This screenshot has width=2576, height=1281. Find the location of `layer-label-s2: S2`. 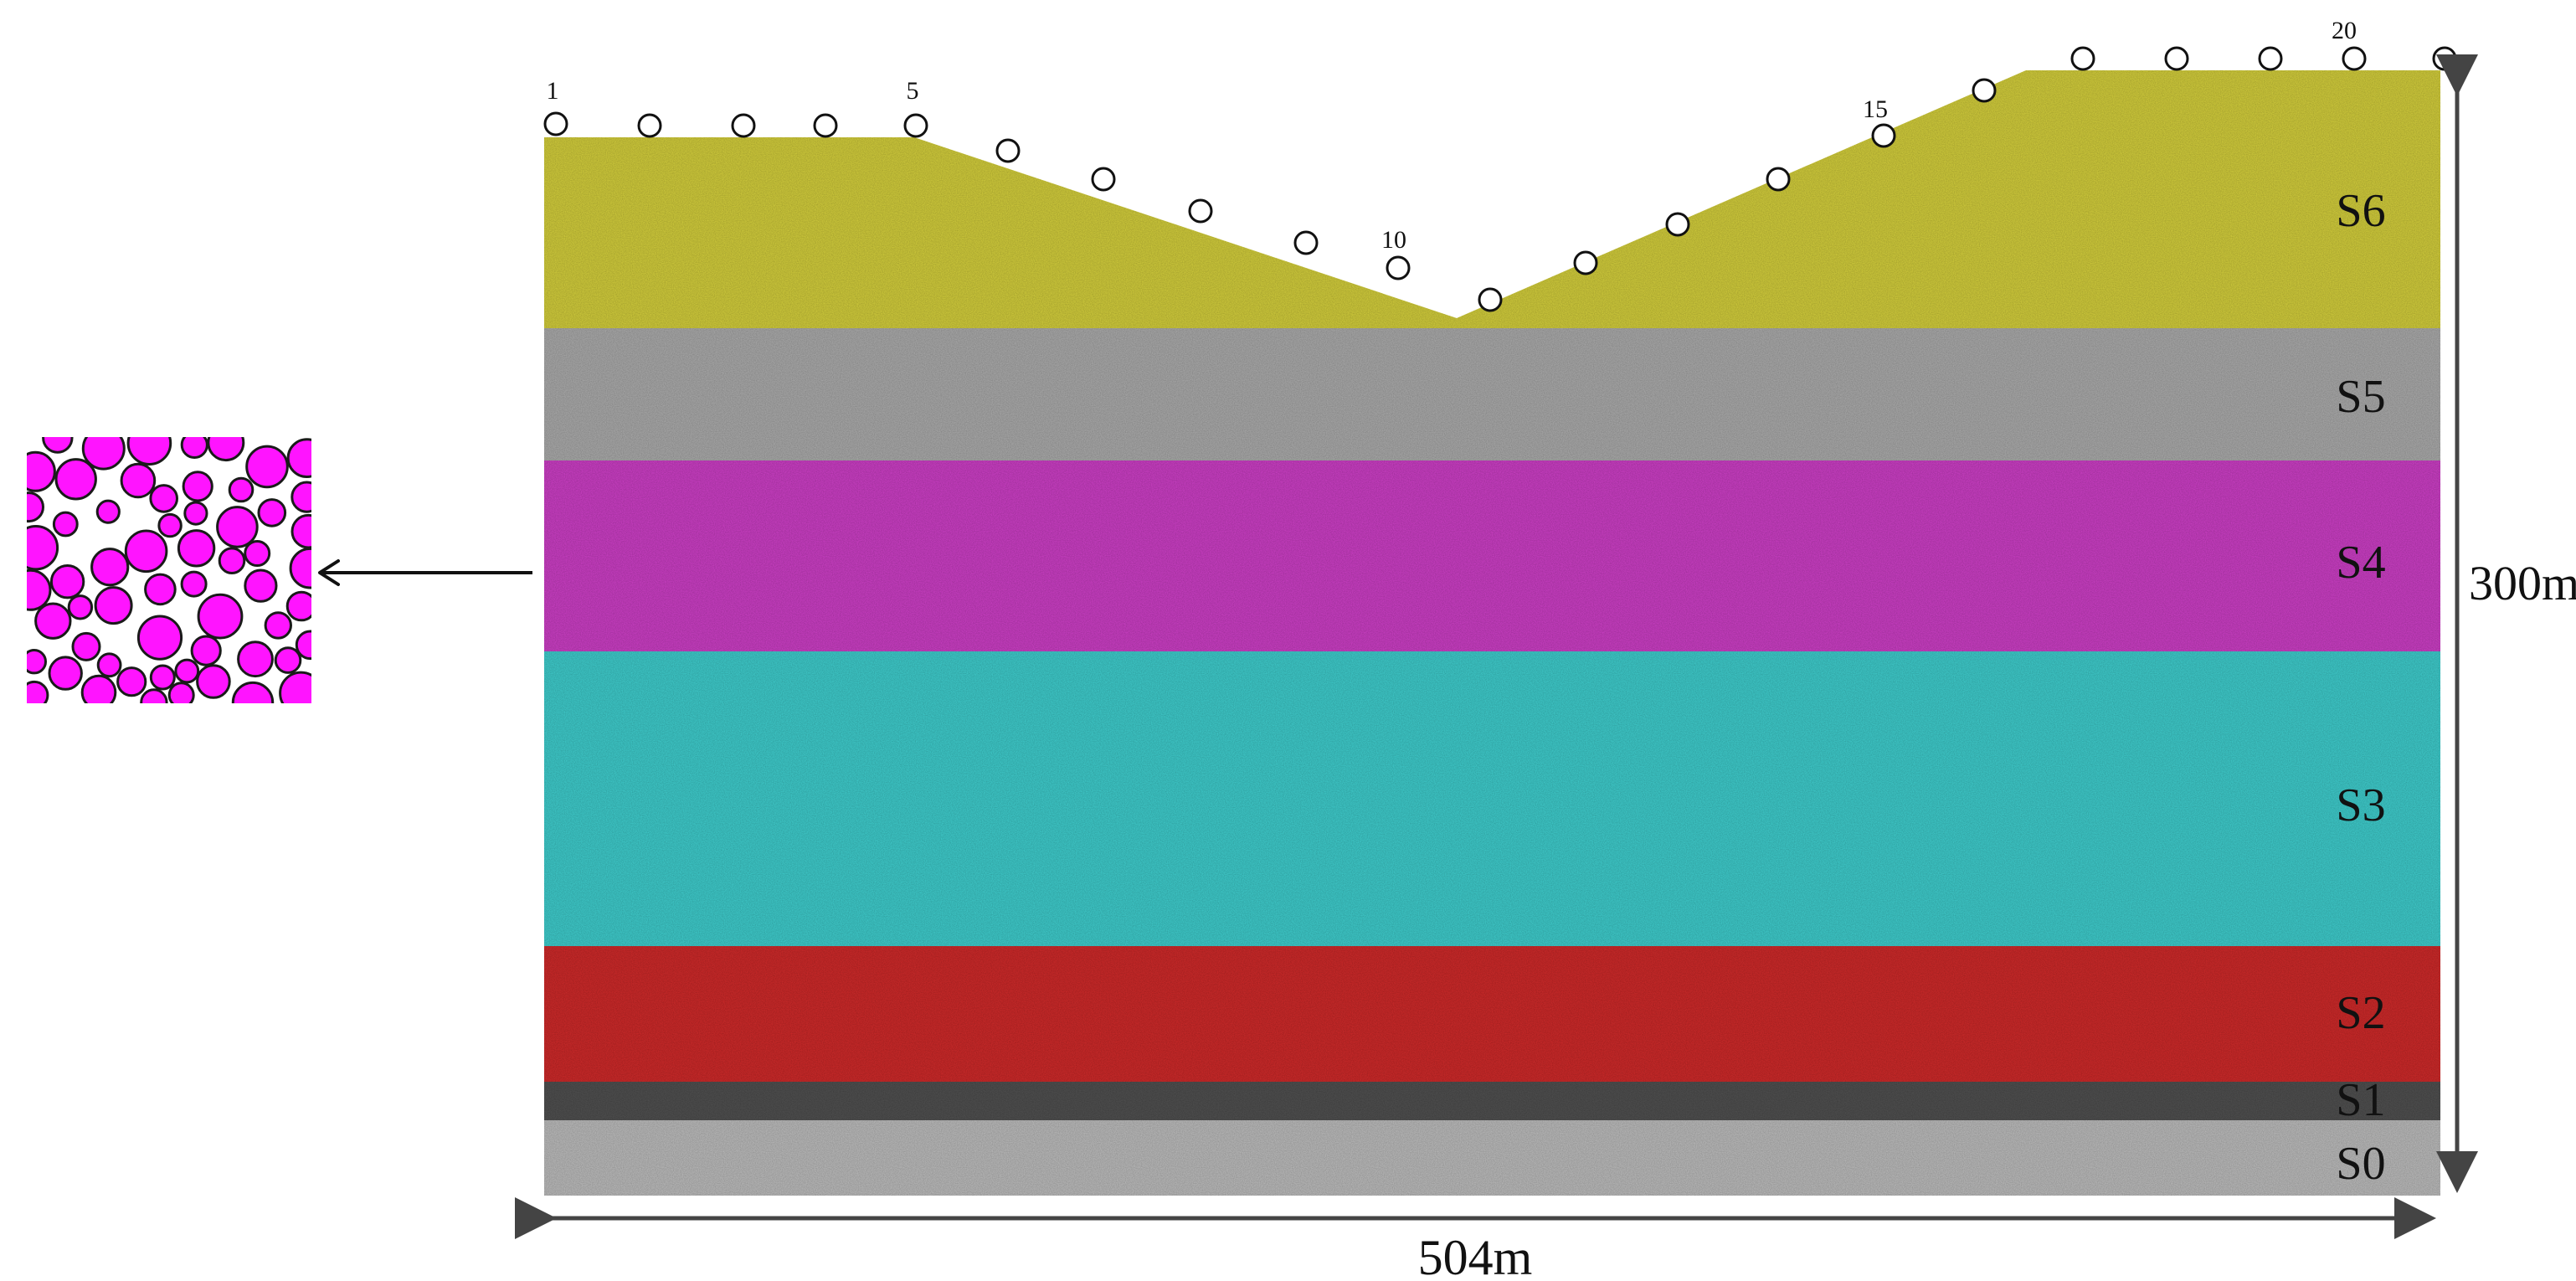

layer-label-s2: S2 is located at coordinates (2360, 1013).